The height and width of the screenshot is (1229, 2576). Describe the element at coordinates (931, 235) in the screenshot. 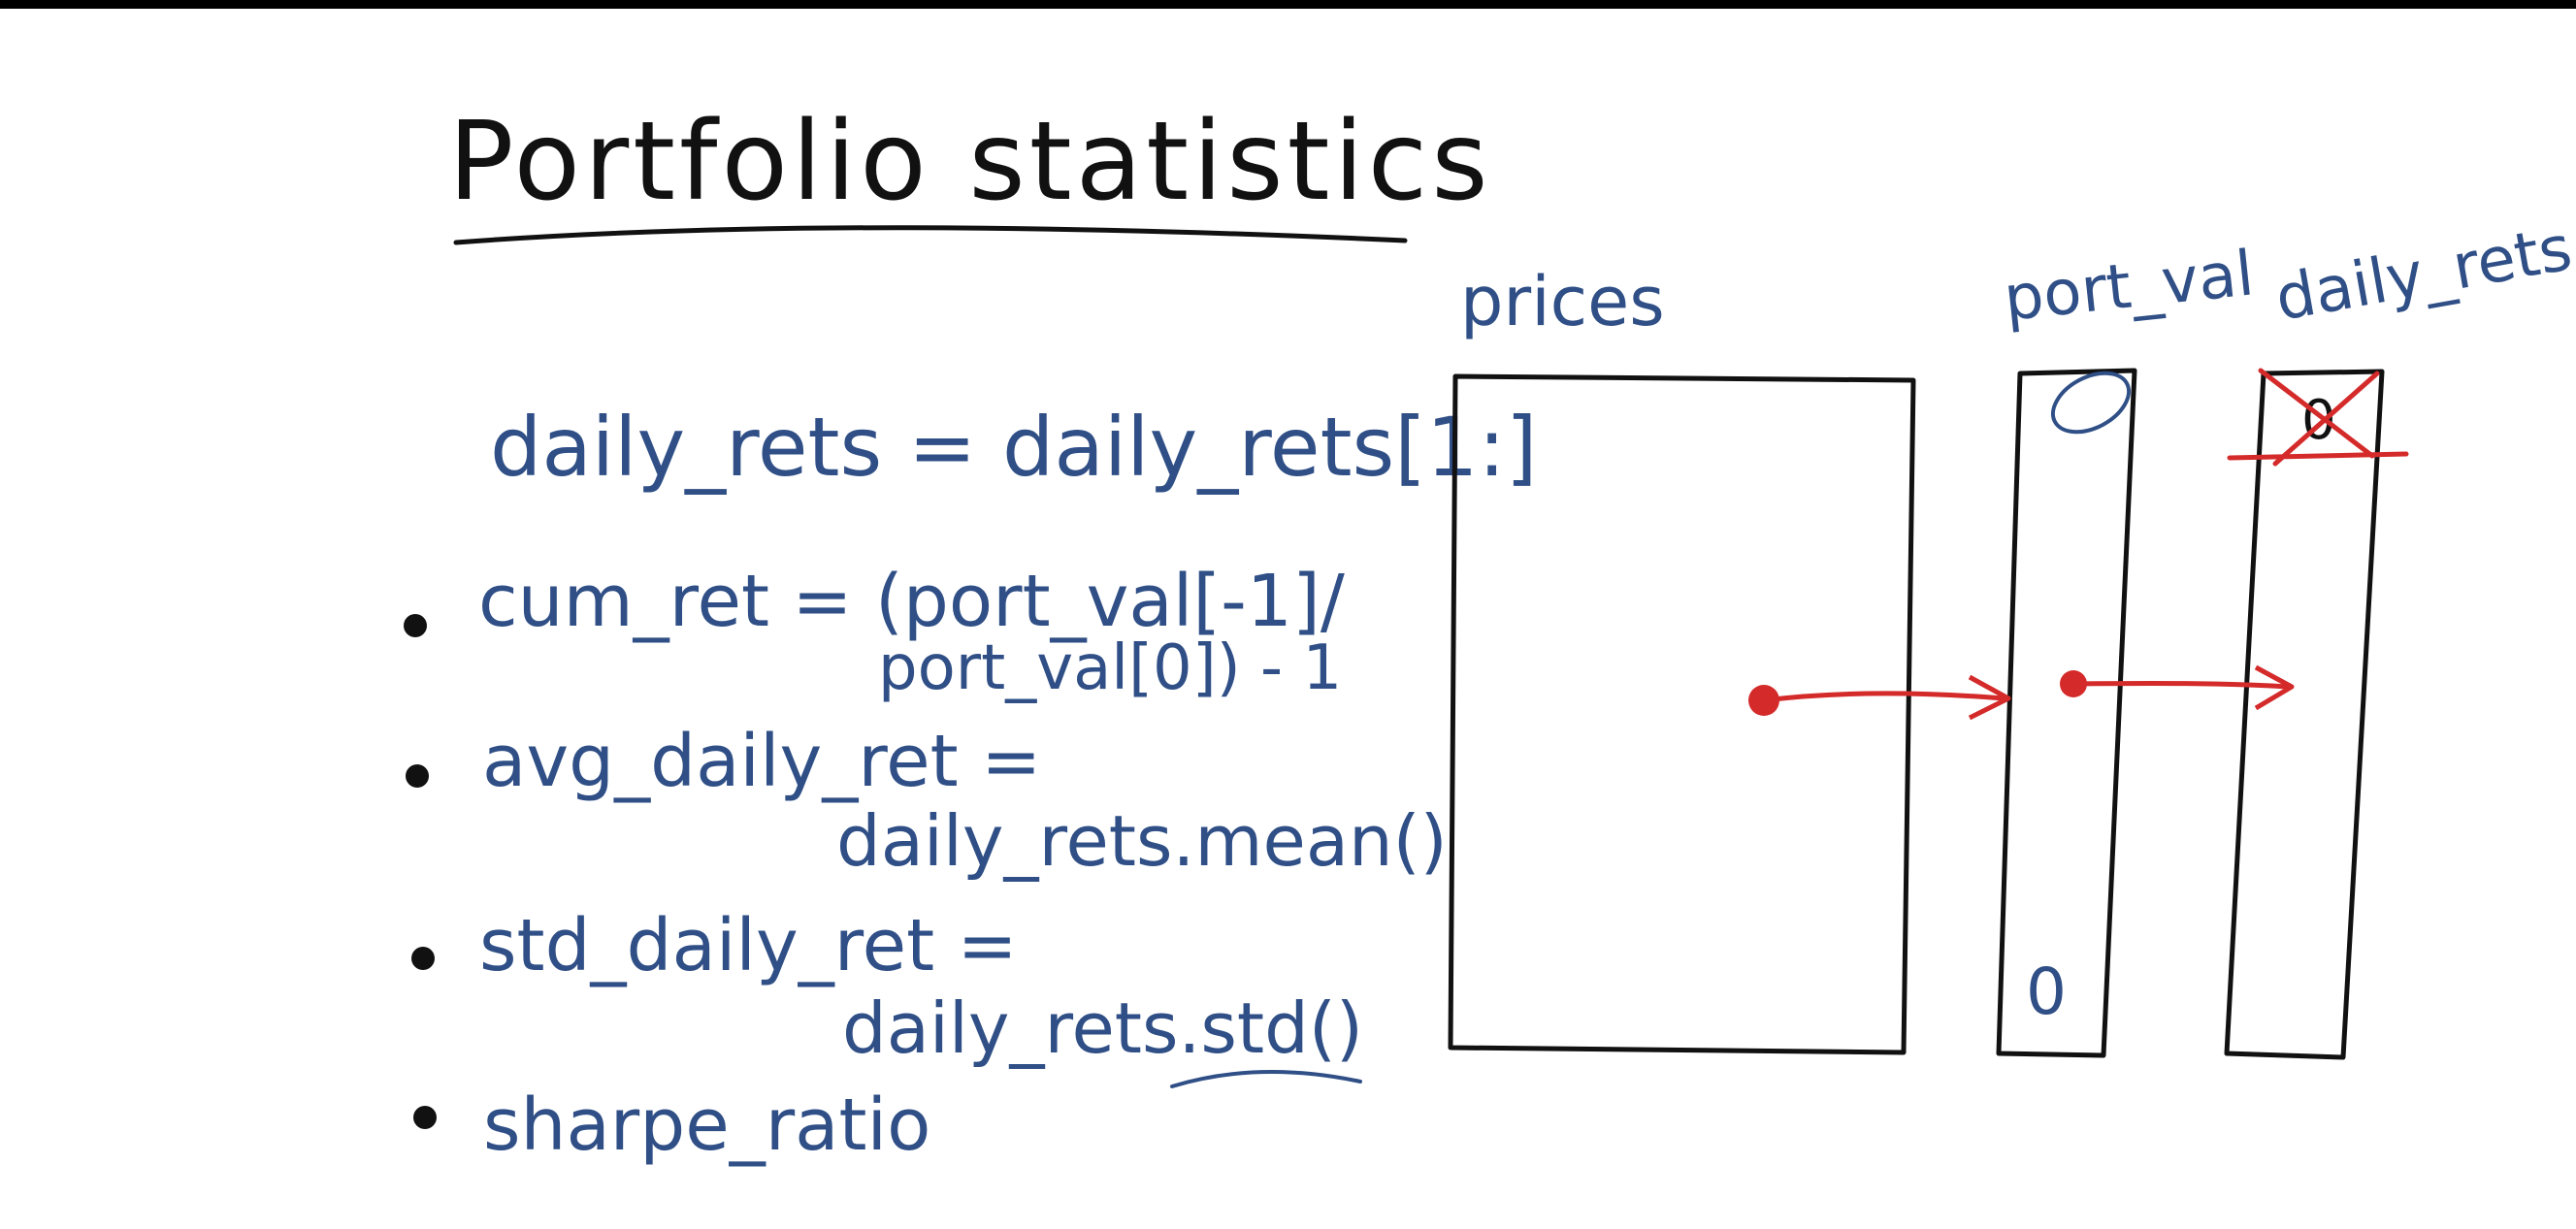

I see `title-underline` at that location.